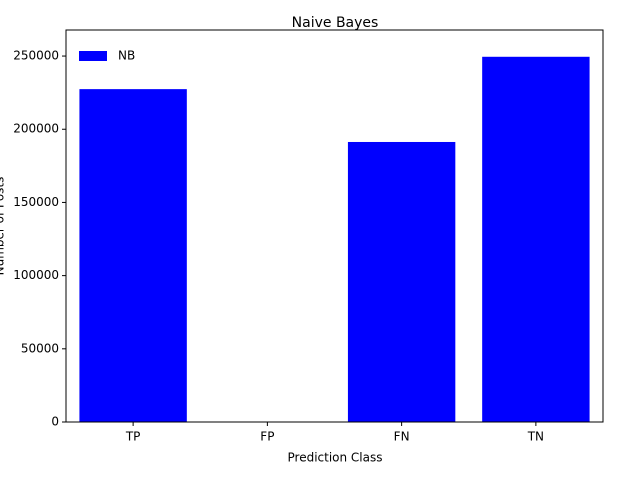 Image resolution: width=640 pixels, height=480 pixels. What do you see at coordinates (267, 437) in the screenshot?
I see `x-tick-label: FP` at bounding box center [267, 437].